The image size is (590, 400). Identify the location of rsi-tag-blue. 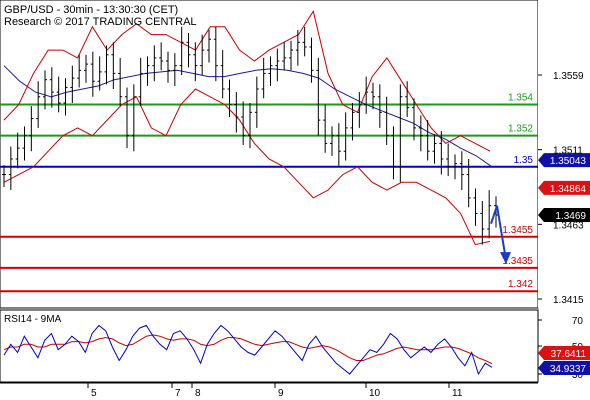
(564, 368).